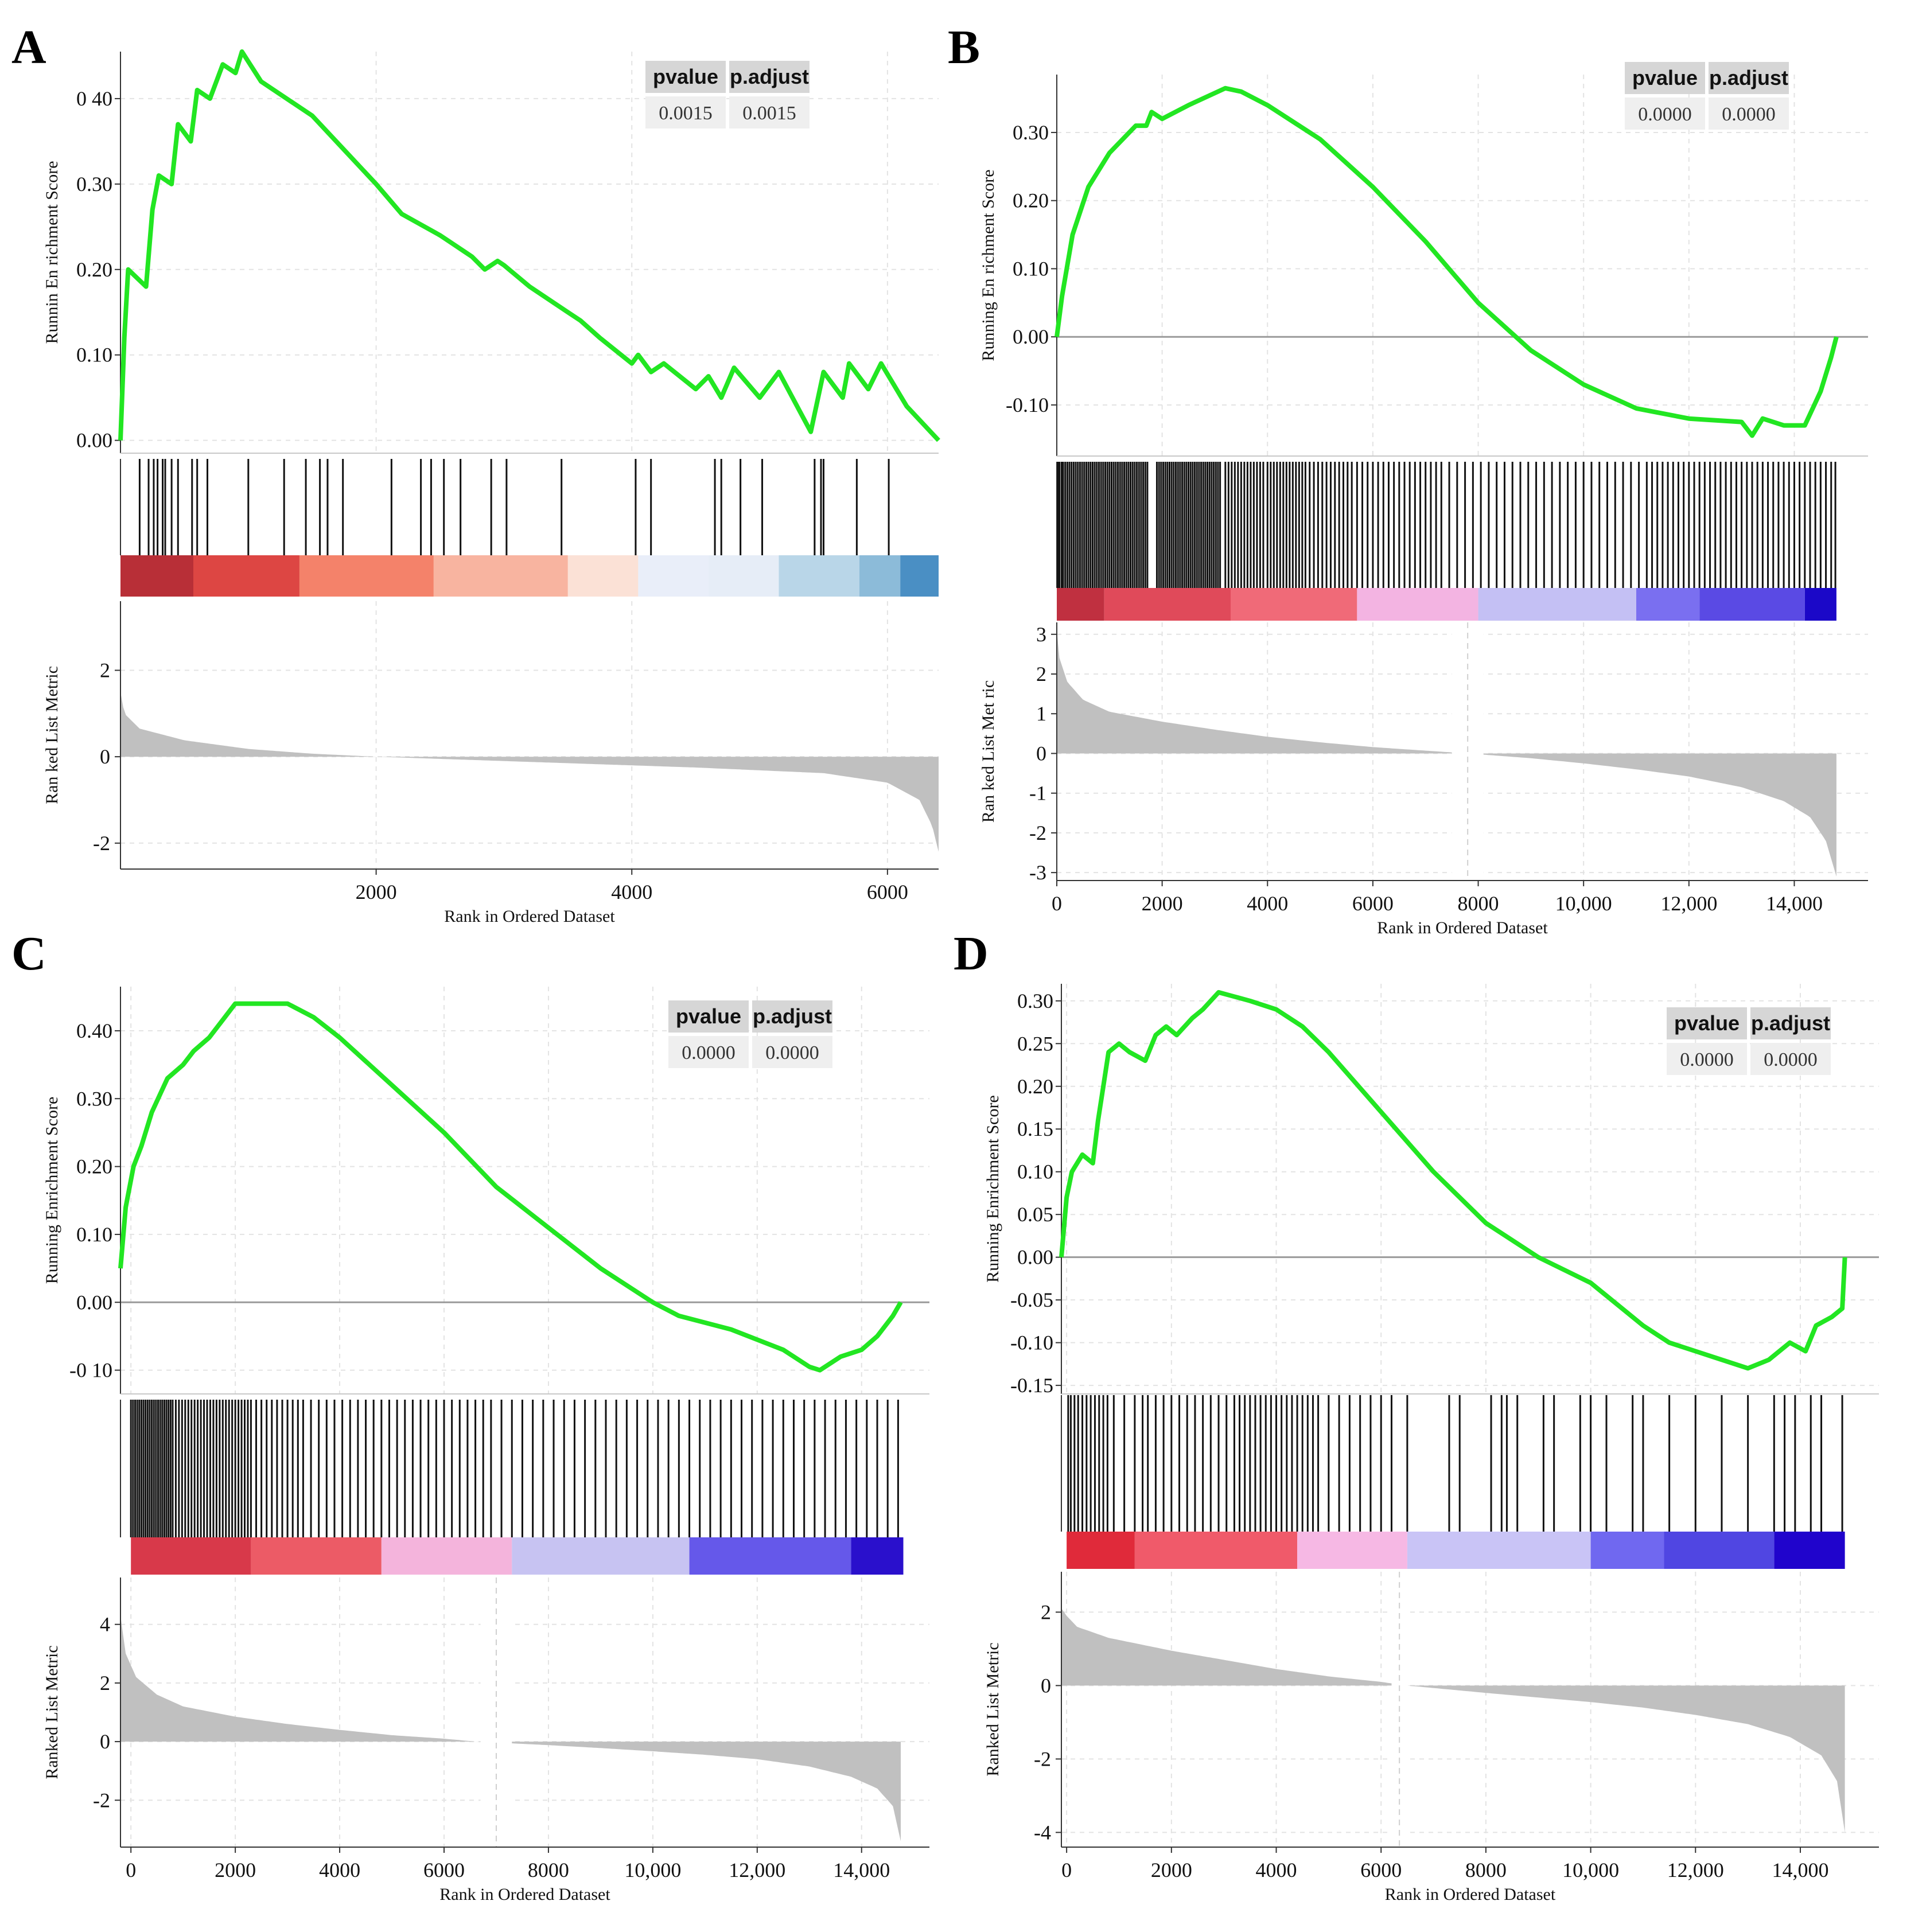 The image size is (1930, 1932). What do you see at coordinates (94, 99) in the screenshot?
I see `y-tick-label: 0 40` at bounding box center [94, 99].